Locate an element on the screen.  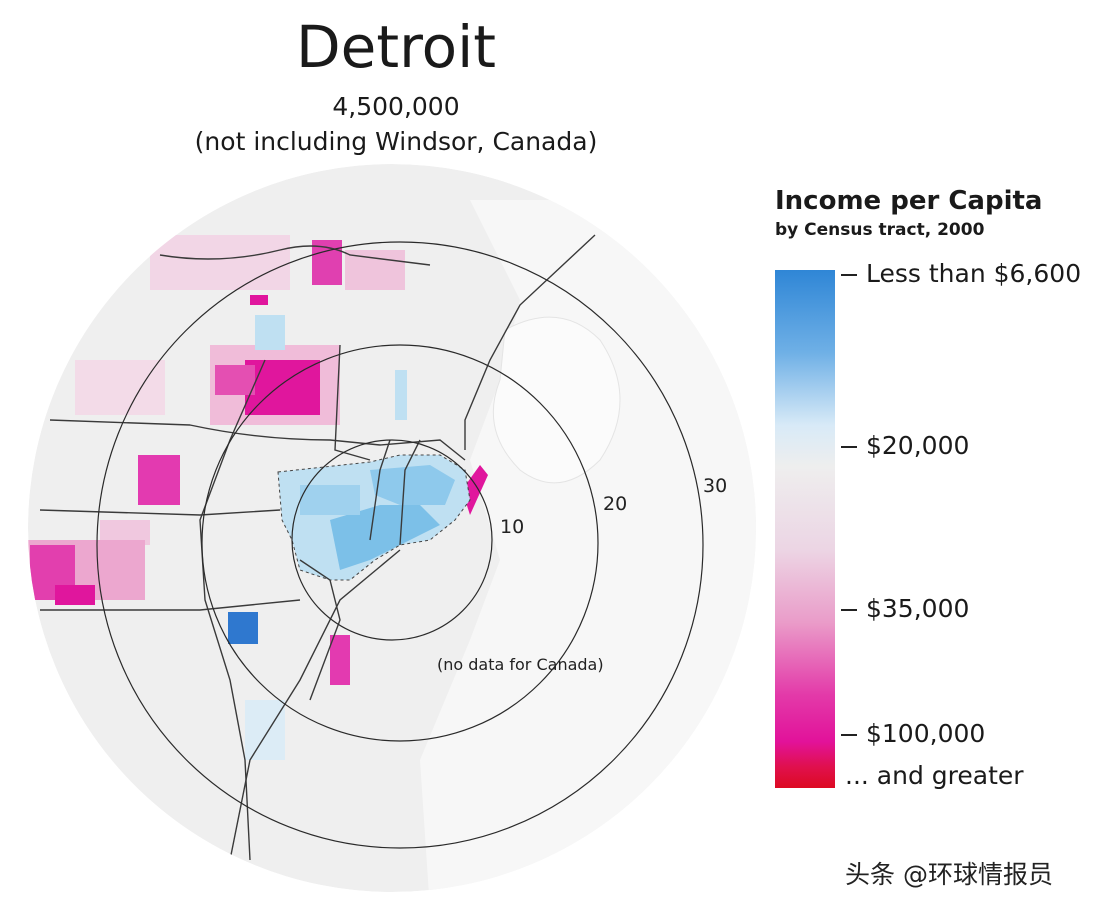
ring-label-10: 10 is located at coordinates (512, 527).